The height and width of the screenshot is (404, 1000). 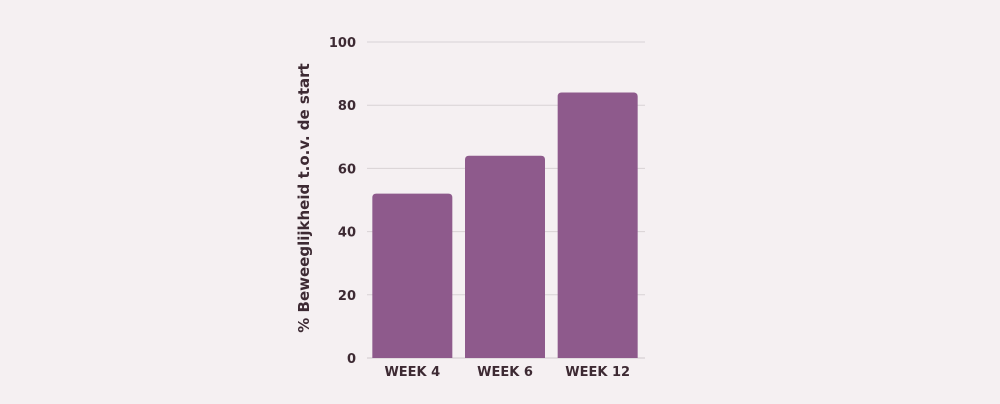 What do you see at coordinates (347, 296) in the screenshot?
I see `y-tick-label: 20` at bounding box center [347, 296].